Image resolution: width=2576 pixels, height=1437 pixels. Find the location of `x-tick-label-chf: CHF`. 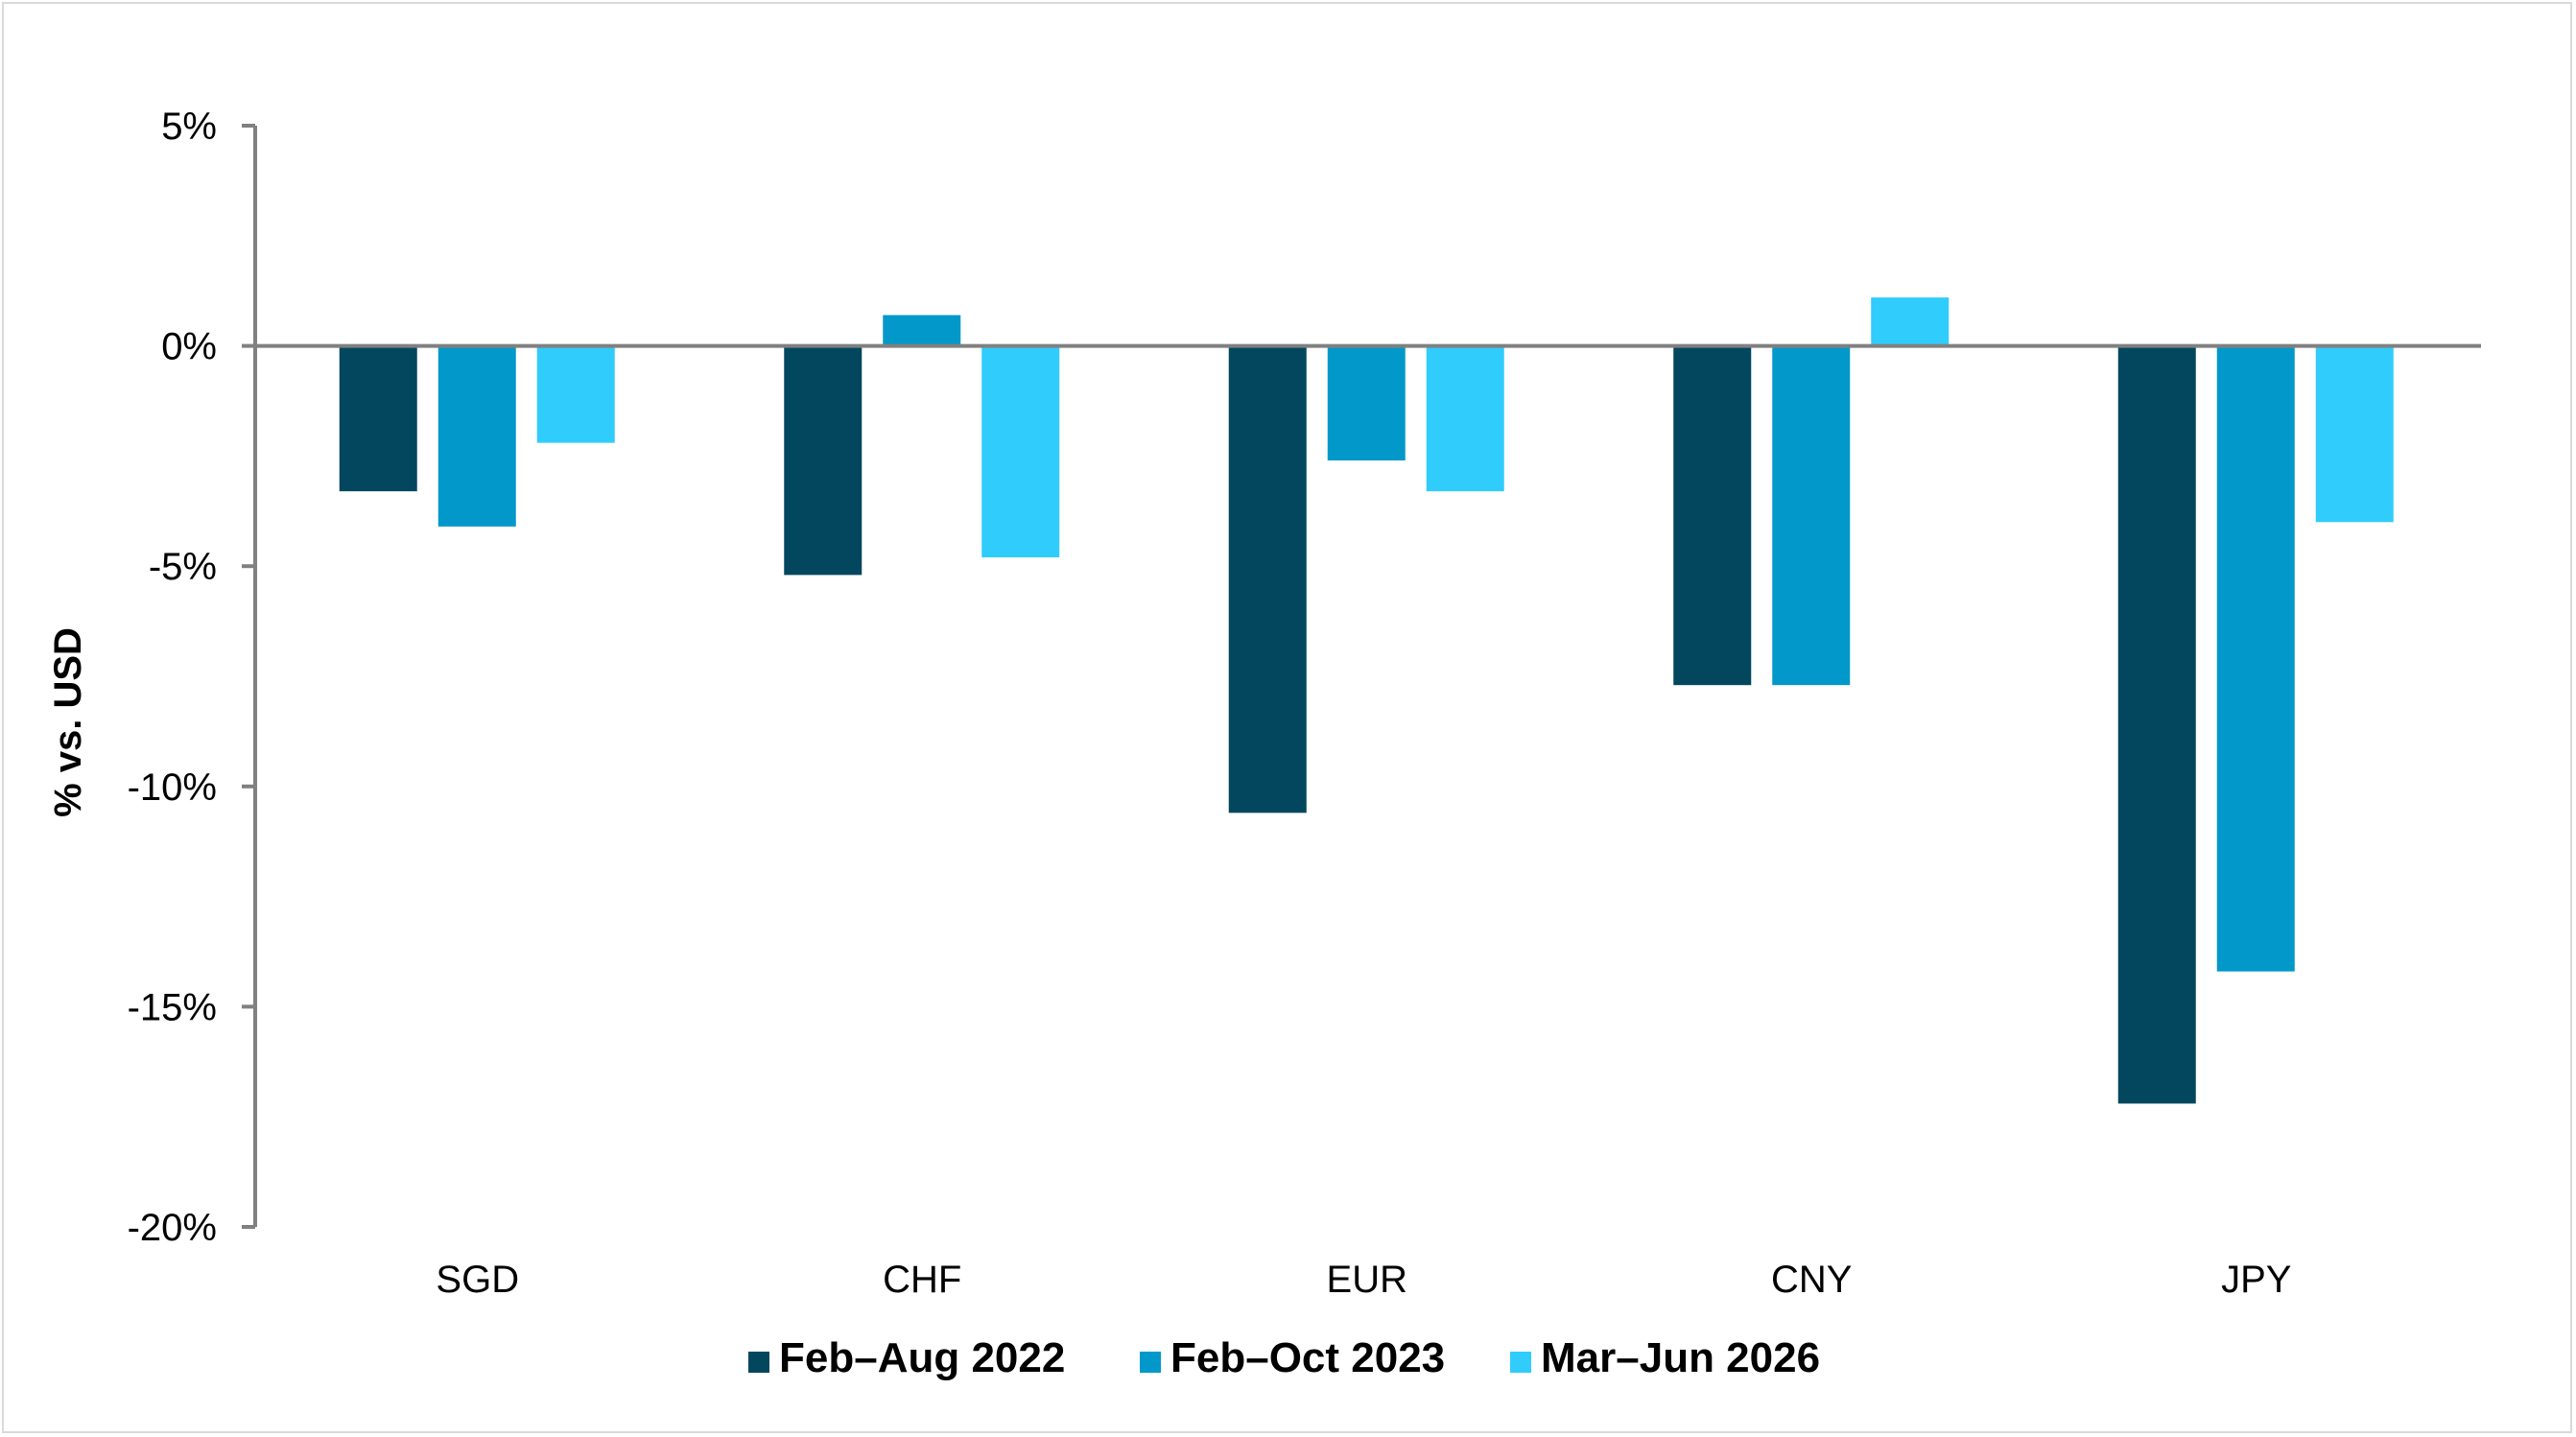

x-tick-label-chf: CHF is located at coordinates (922, 1280).